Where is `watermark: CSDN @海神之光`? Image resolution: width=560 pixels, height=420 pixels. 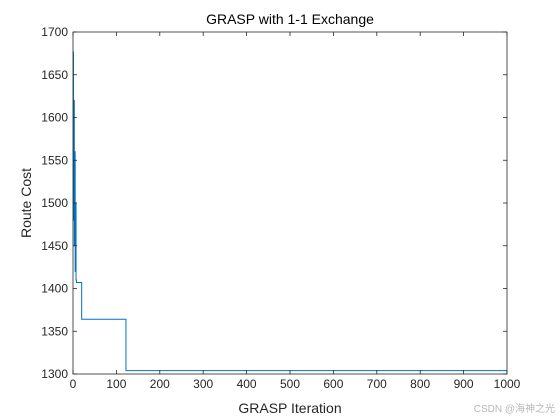 watermark: CSDN @海神之光 is located at coordinates (514, 408).